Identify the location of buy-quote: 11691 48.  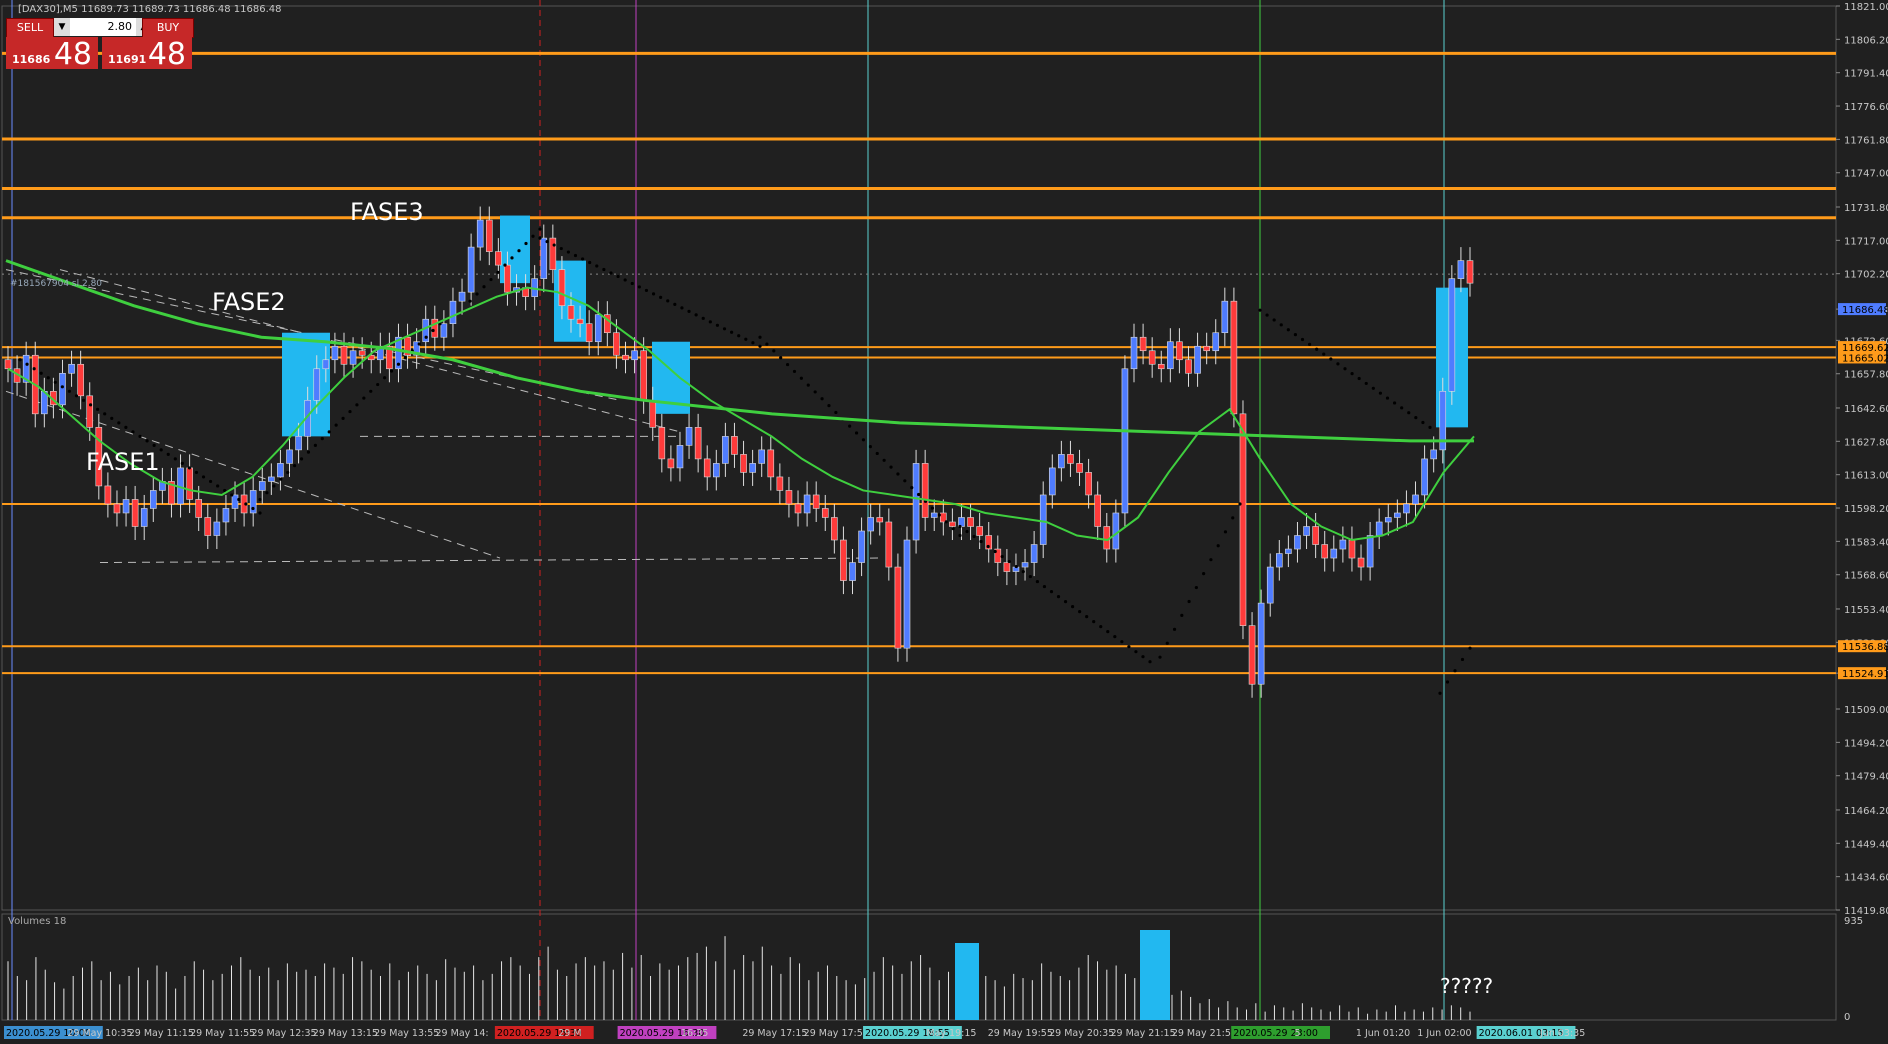
(147, 54).